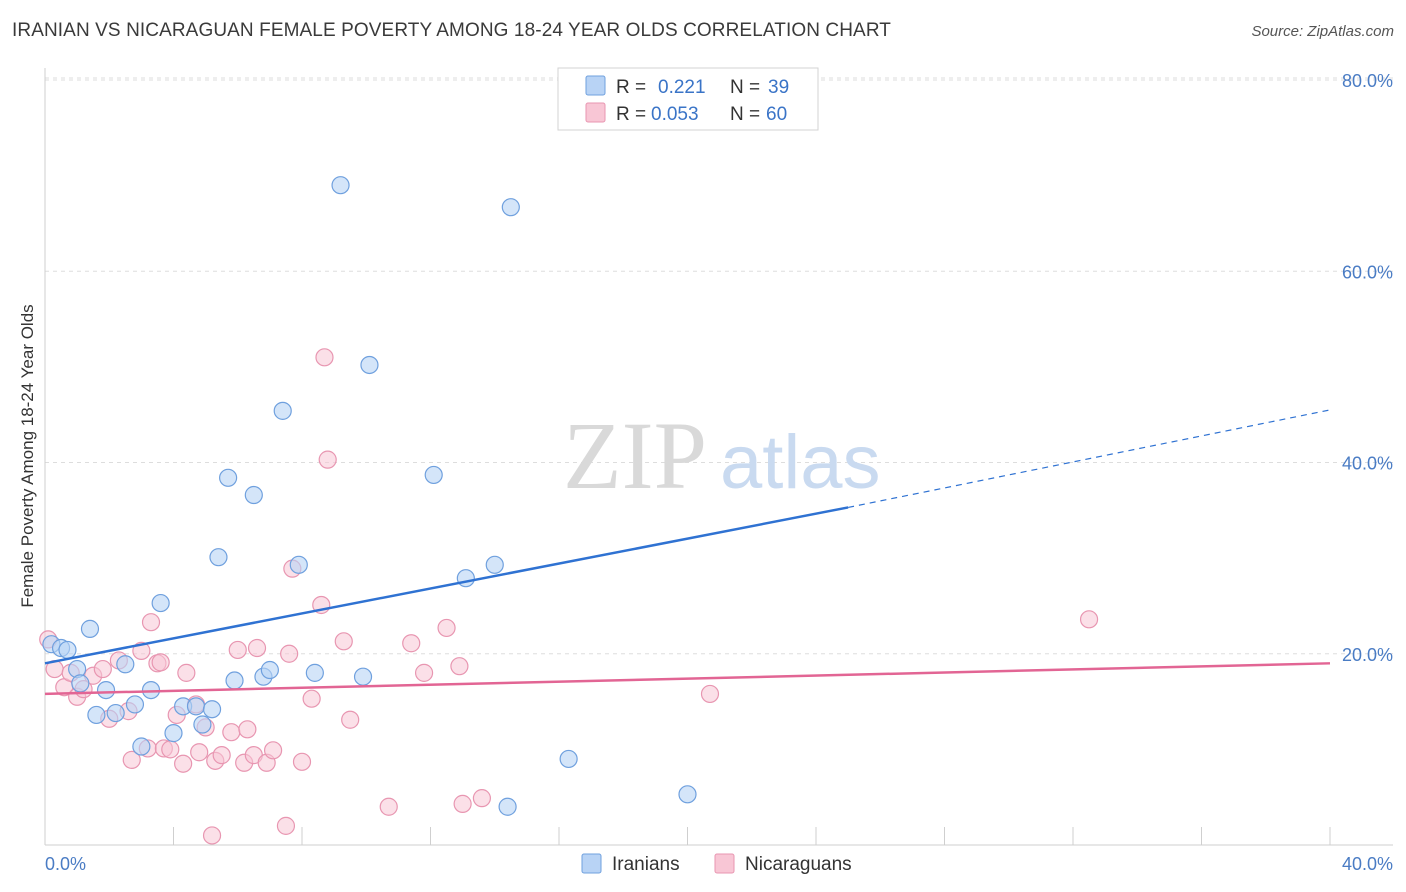 The height and width of the screenshot is (892, 1406). I want to click on legend-r-value: 0.221, so click(682, 87).